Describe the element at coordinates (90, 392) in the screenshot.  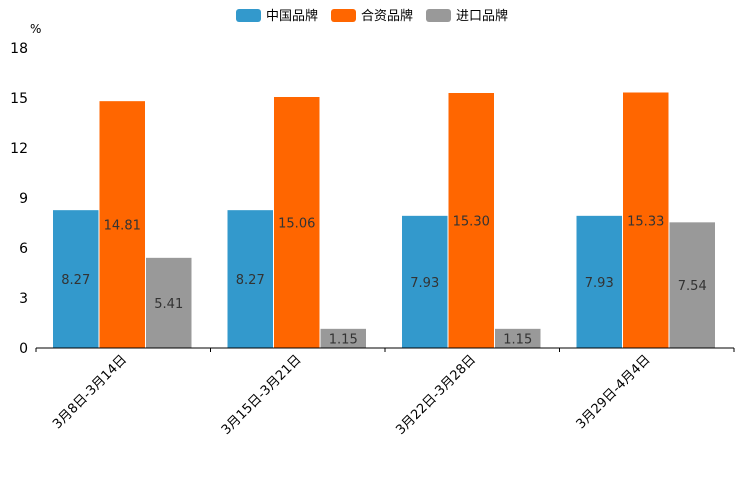
I see `x-category-label: 3月8日-3月14日` at that location.